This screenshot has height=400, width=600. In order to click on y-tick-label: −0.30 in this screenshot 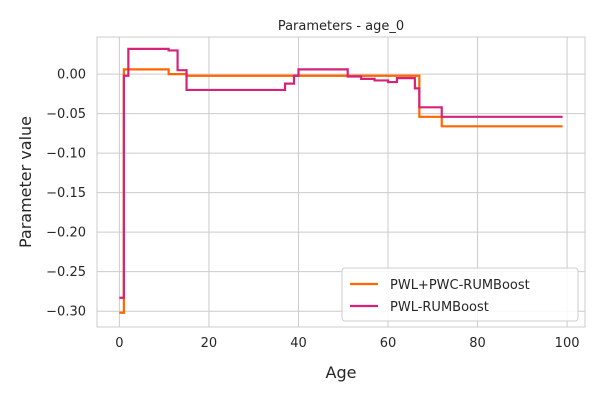, I will do `click(66, 312)`.